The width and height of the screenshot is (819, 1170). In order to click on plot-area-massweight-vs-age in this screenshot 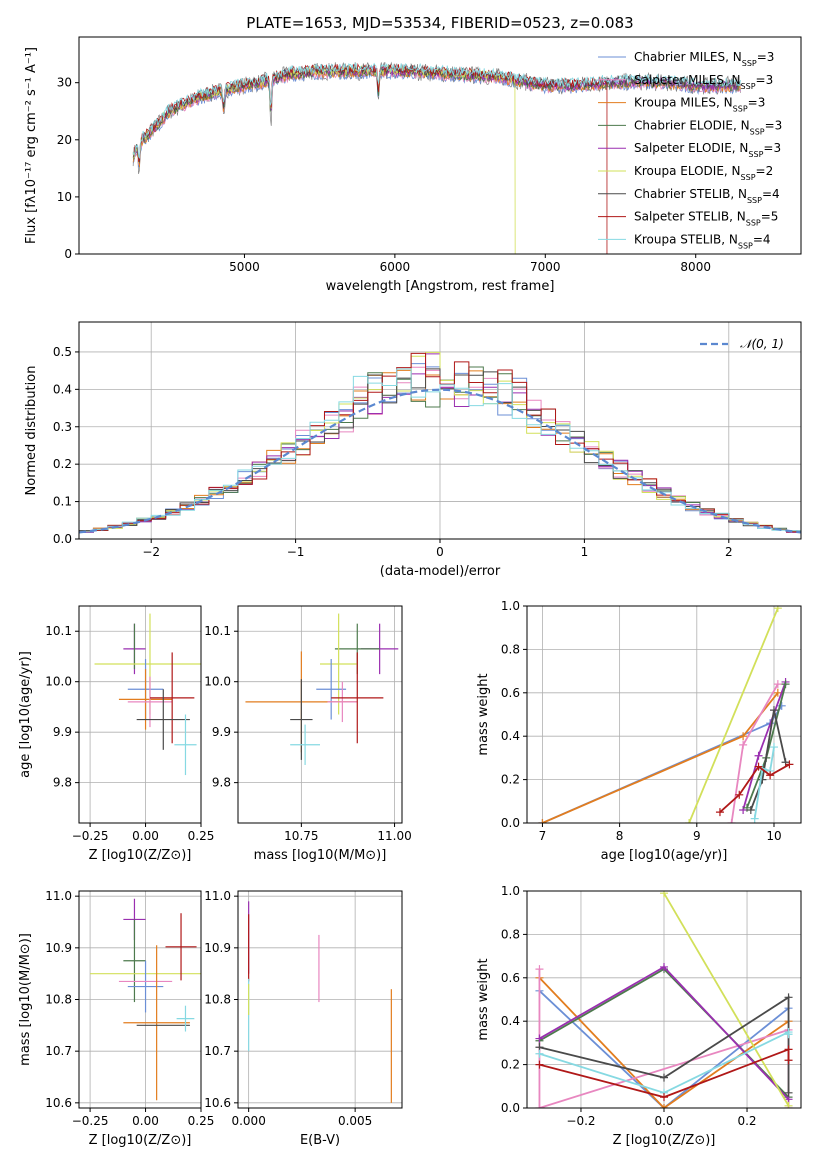, I will do `click(666, 714)`.